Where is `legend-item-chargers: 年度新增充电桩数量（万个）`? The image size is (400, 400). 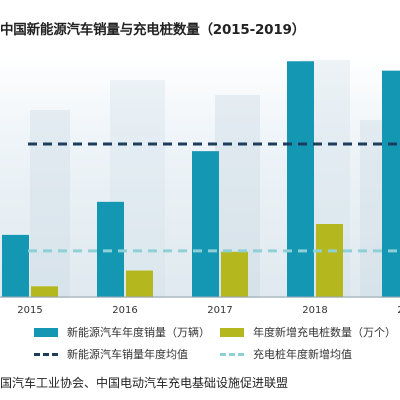
legend-item-chargers: 年度新增充电桩数量（万个） is located at coordinates (308, 332).